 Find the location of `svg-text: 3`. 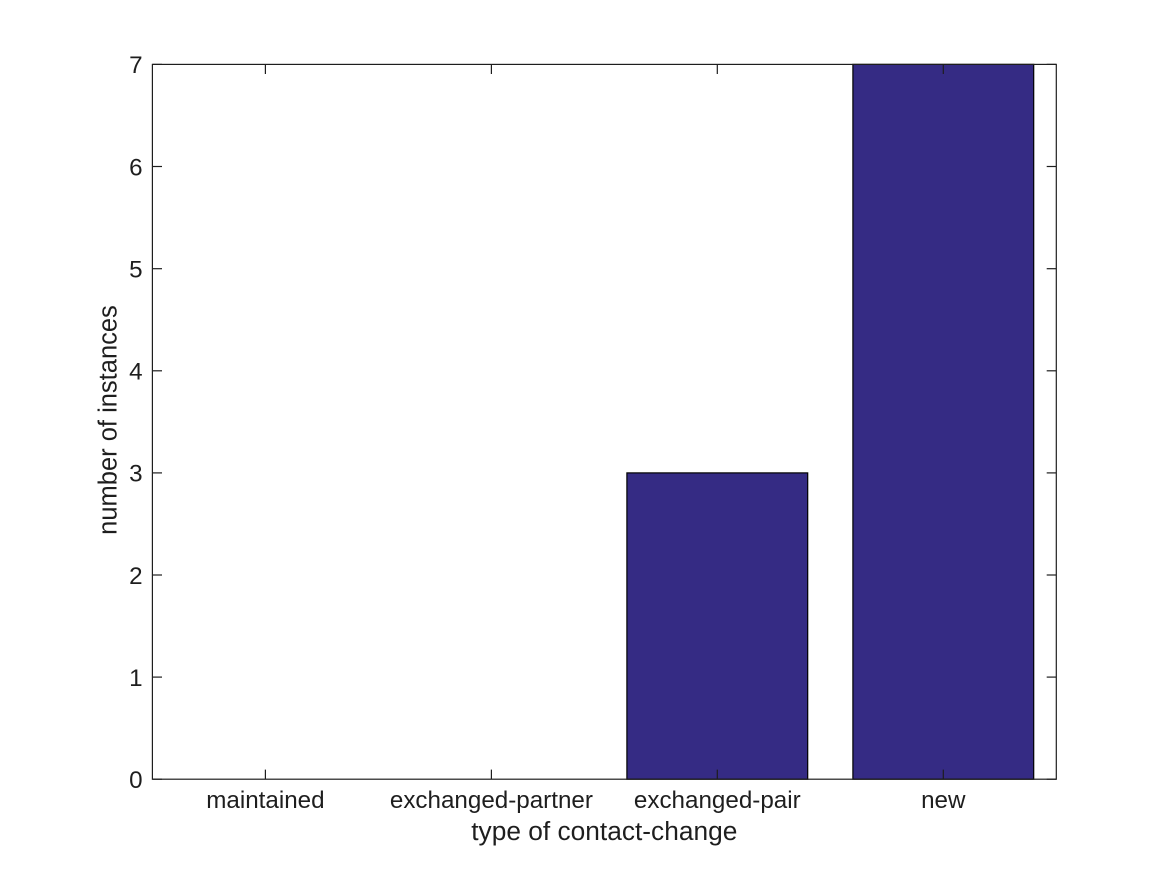

svg-text: 3 is located at coordinates (135, 474).